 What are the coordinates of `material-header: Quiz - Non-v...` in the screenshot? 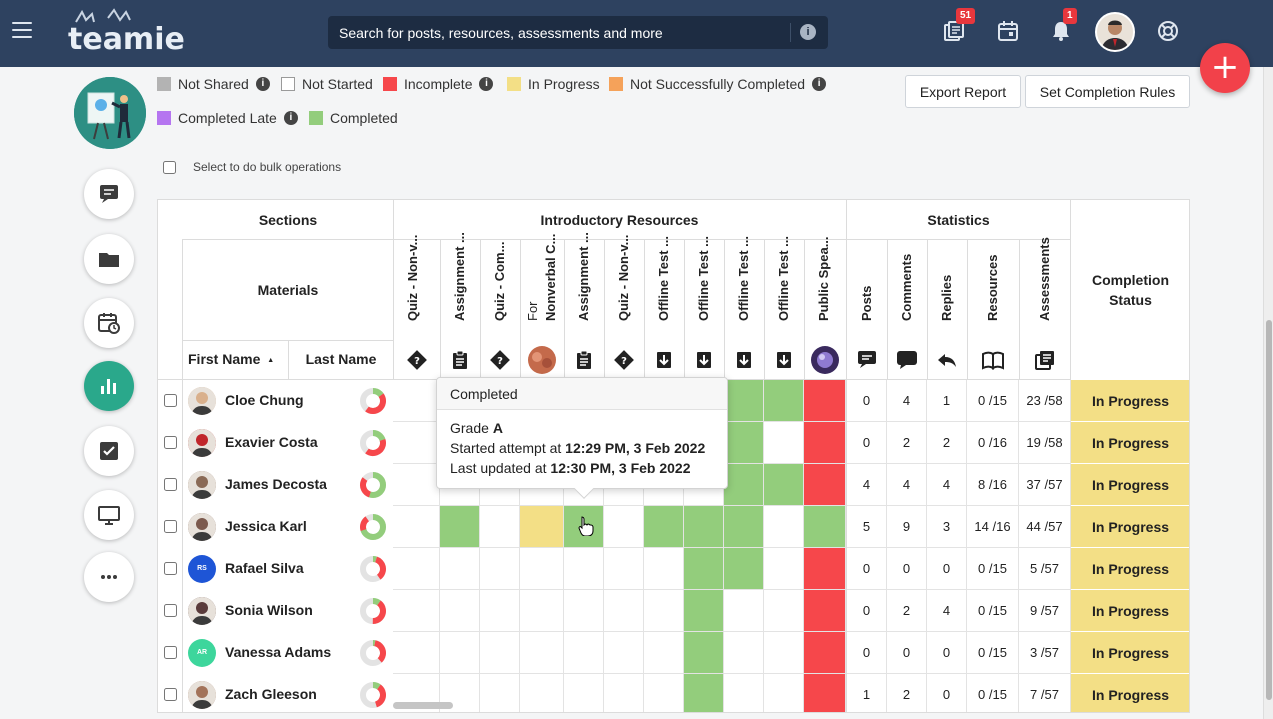 It's located at (416, 287).